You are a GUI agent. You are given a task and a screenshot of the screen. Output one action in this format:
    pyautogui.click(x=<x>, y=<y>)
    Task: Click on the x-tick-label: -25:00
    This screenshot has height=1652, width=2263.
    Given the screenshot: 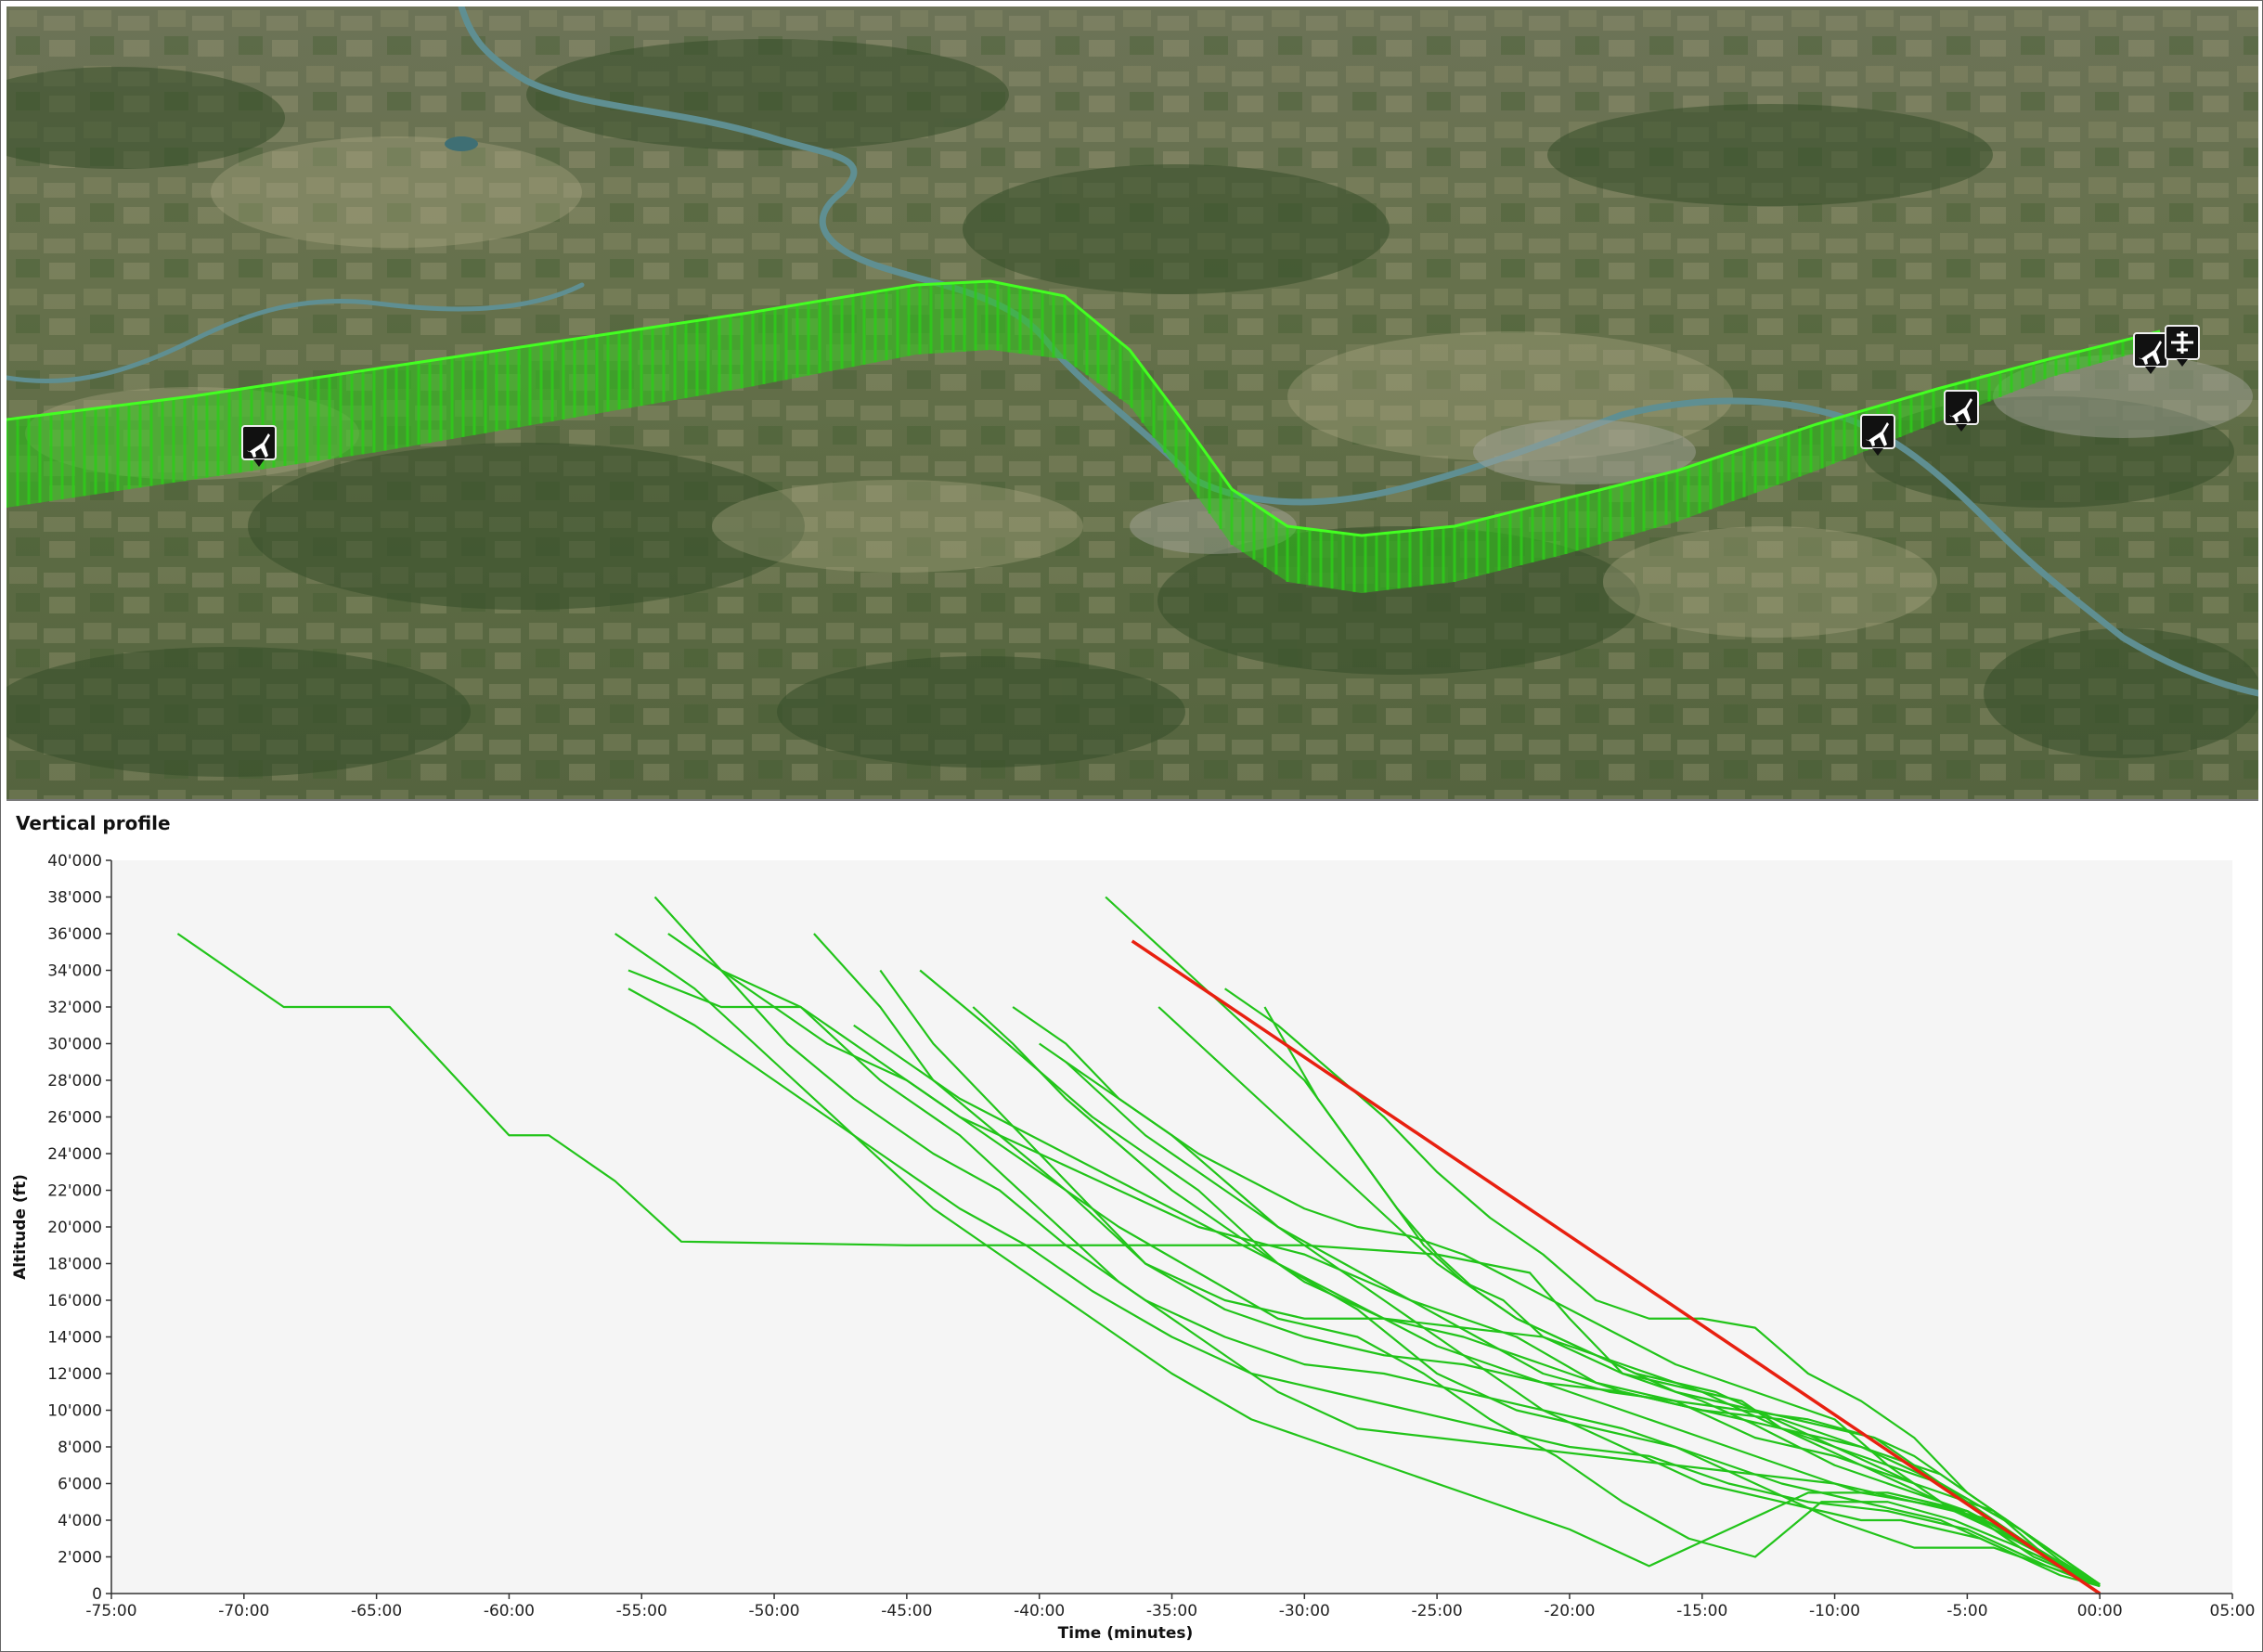 What is the action you would take?
    pyautogui.click(x=1438, y=1611)
    